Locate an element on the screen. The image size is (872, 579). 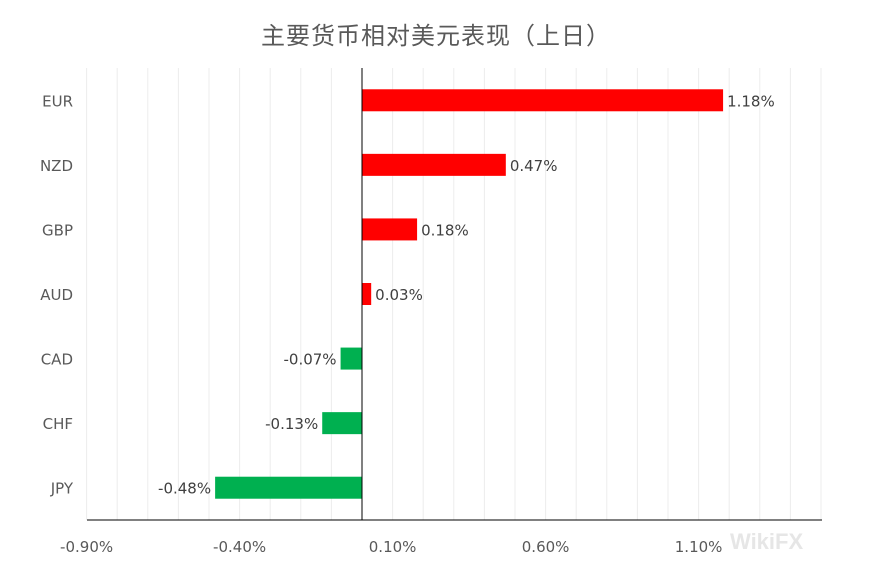
bar-eur is located at coordinates (543, 100).